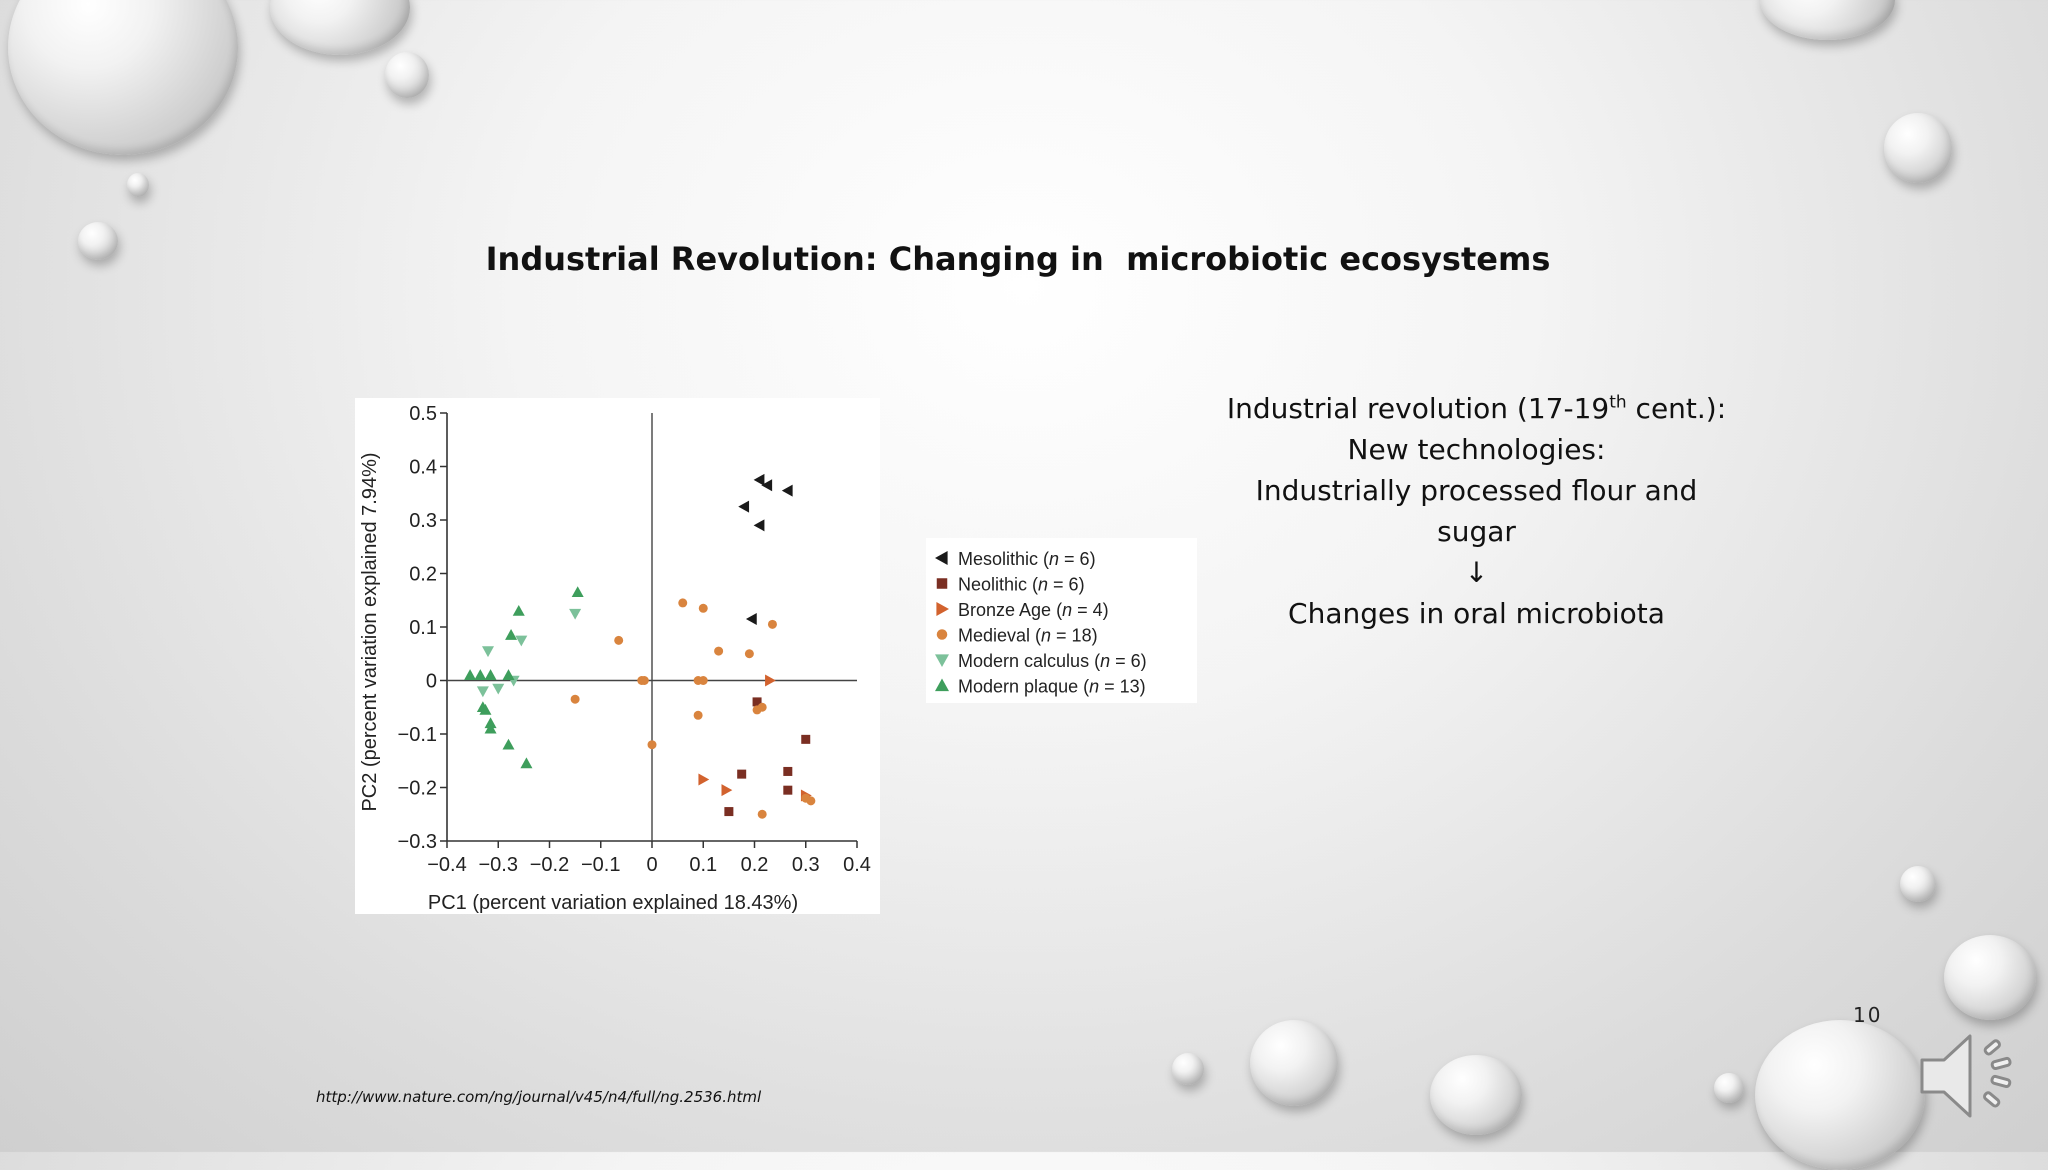  What do you see at coordinates (1476, 572) in the screenshot?
I see `arrow-down-icon: ↓` at bounding box center [1476, 572].